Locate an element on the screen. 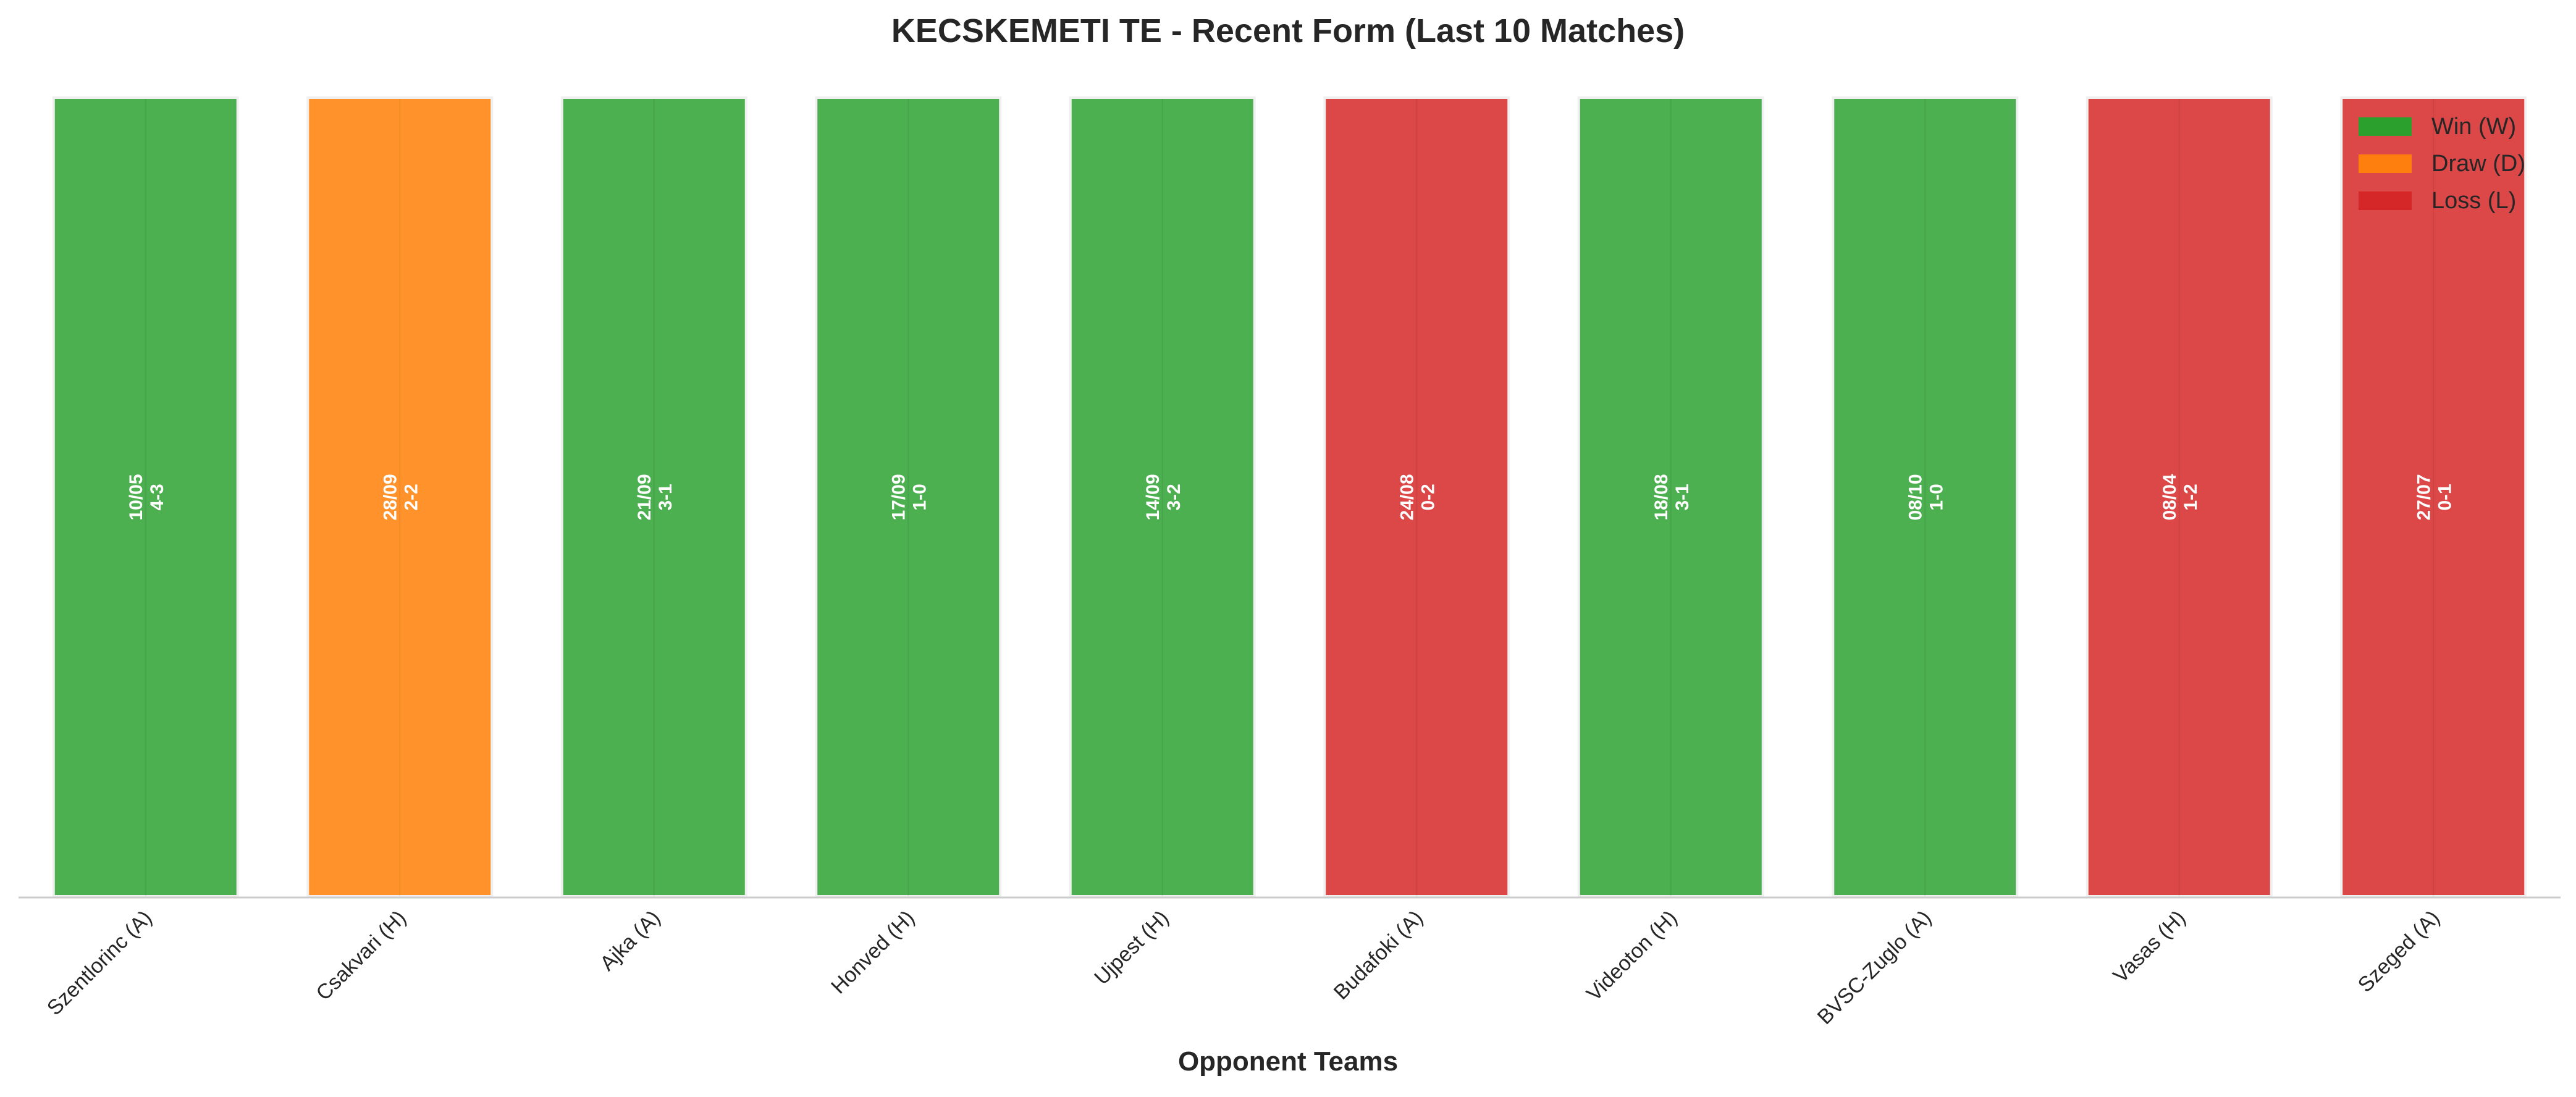 The width and height of the screenshot is (2576, 1097). bar-label: 18/083-1 is located at coordinates (1672, 497).